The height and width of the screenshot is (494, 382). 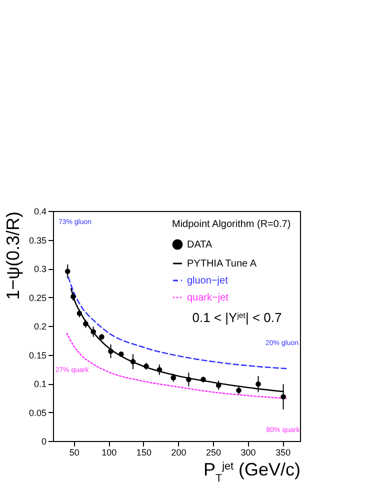 I want to click on y-tick-label: 0.2, so click(x=40, y=327).